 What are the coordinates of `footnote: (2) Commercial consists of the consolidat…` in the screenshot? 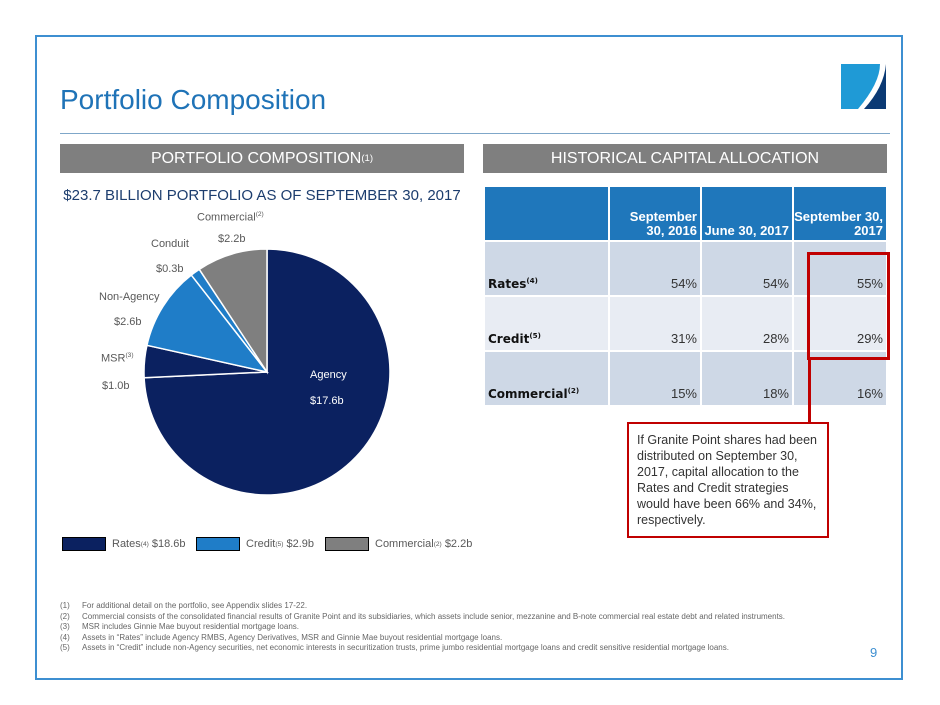 It's located at (423, 616).